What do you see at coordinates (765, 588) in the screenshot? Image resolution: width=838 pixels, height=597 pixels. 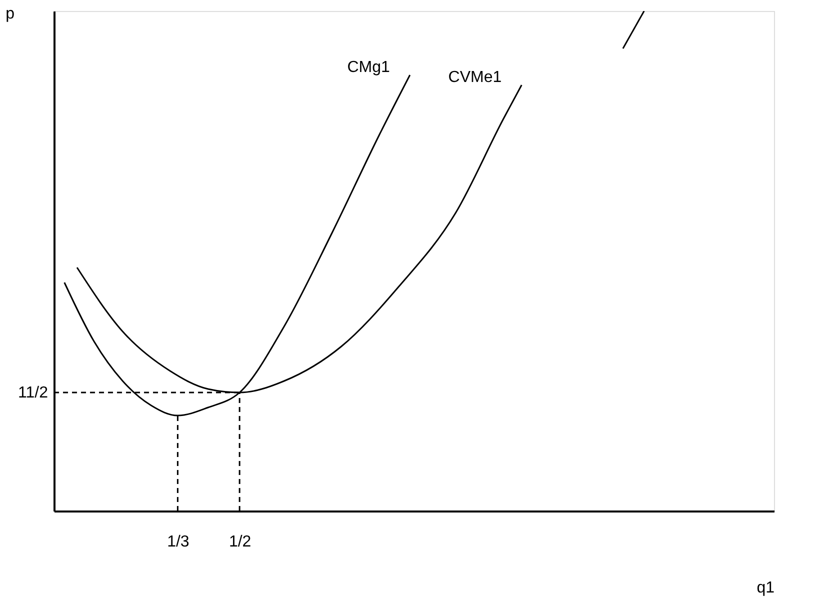 I see `x-axis-title: q1` at bounding box center [765, 588].